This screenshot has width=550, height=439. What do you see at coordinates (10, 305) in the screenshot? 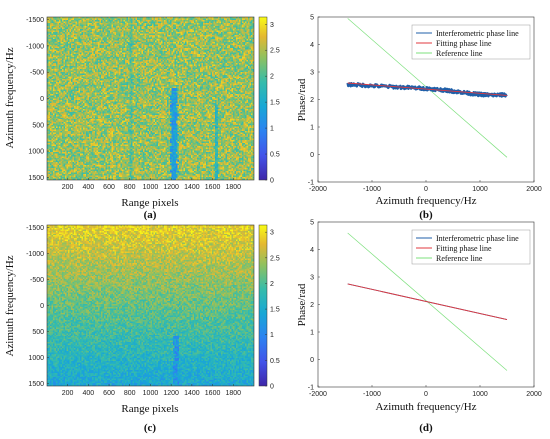
I see `ylabel-c: Azimuth frequency/Hz` at bounding box center [10, 305].